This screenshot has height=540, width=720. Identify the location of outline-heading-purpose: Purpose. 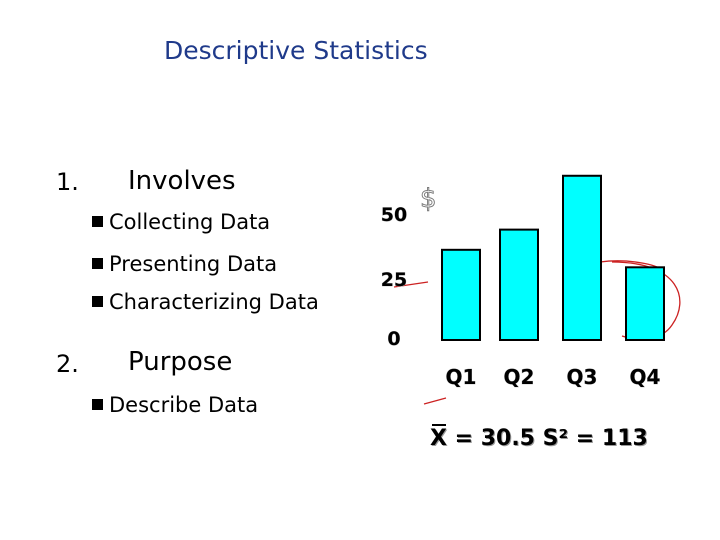
(180, 362).